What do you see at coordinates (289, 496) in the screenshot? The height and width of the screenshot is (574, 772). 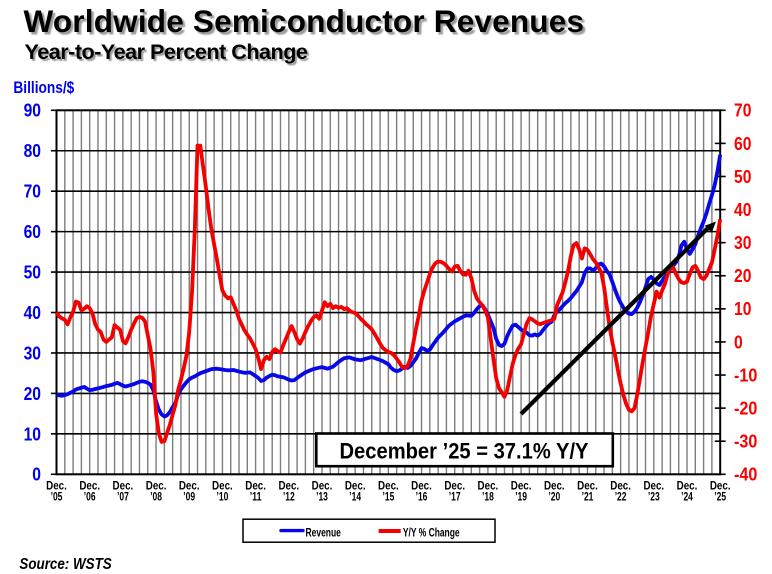 I see `svg-text: ’12` at bounding box center [289, 496].